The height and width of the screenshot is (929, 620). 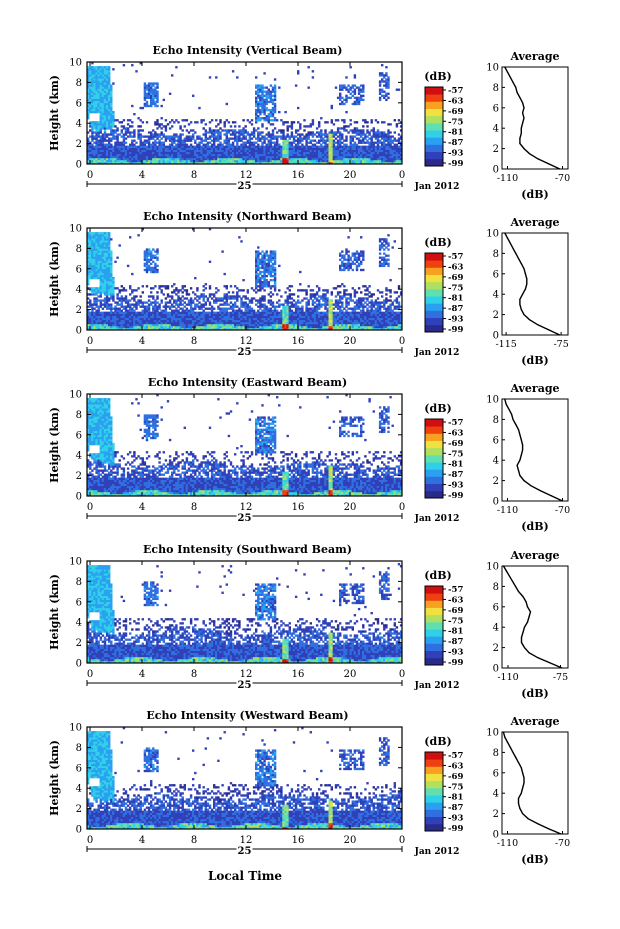 I want to click on profile-y-tick-label: 6, so click(x=496, y=108).